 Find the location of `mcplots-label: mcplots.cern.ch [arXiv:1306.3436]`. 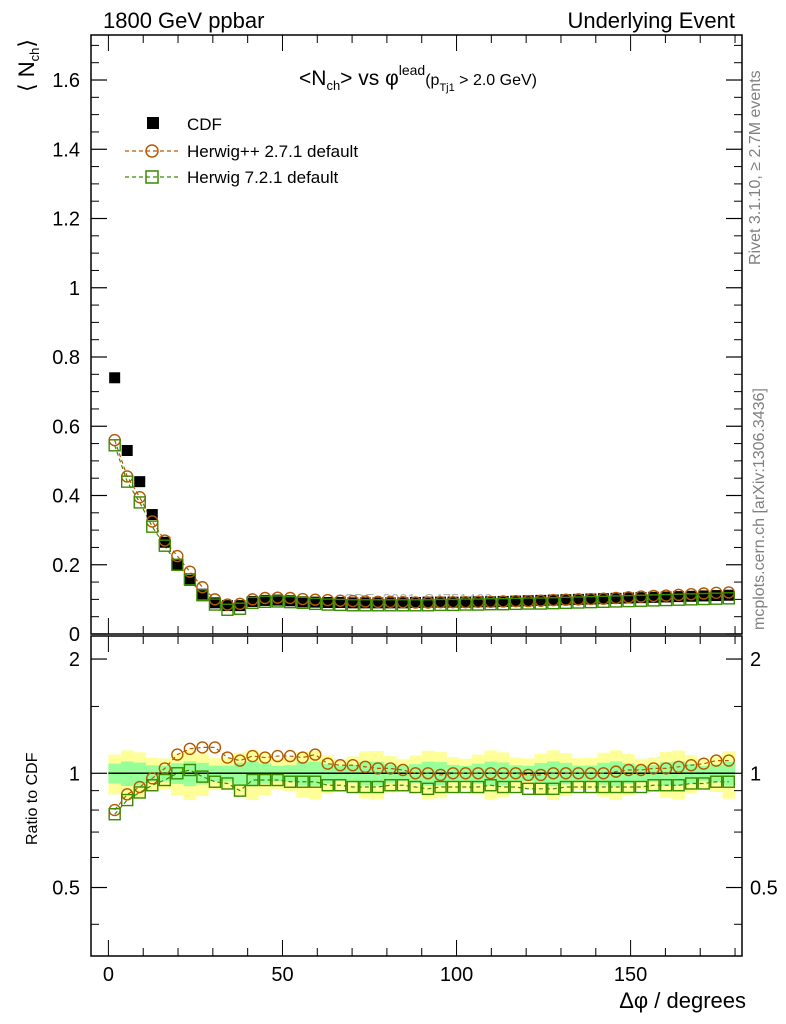

mcplots-label: mcplots.cern.ch [arXiv:1306.3436] is located at coordinates (759, 509).